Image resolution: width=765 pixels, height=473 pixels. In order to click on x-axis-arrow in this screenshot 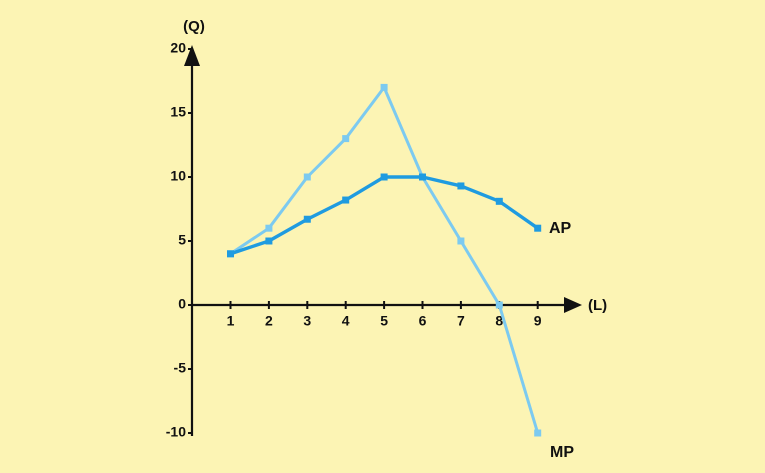, I will do `click(573, 305)`.